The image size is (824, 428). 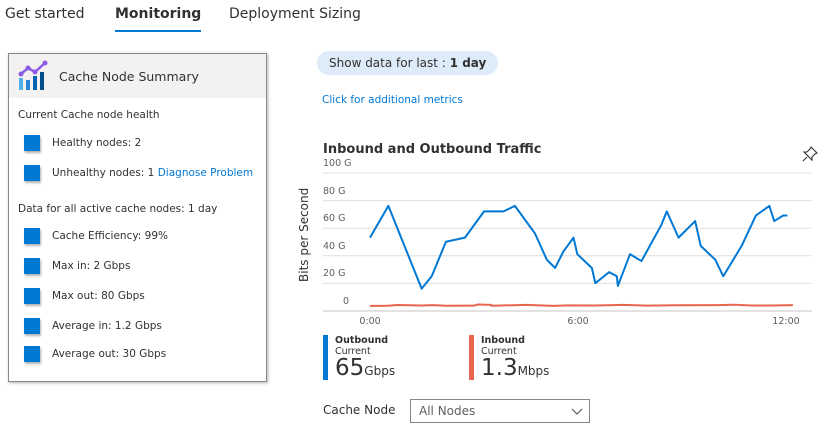 I want to click on stat-label: Max out: 80 Gbps, so click(x=98, y=296).